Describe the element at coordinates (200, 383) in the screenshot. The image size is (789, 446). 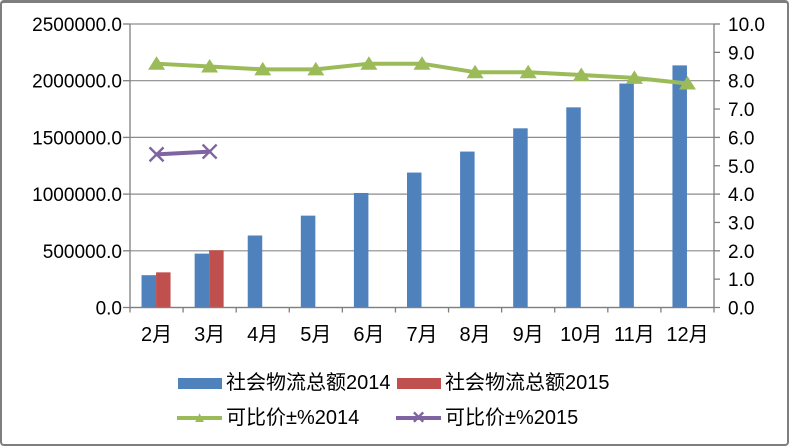
I see `legend-swatch-bar-2014` at that location.